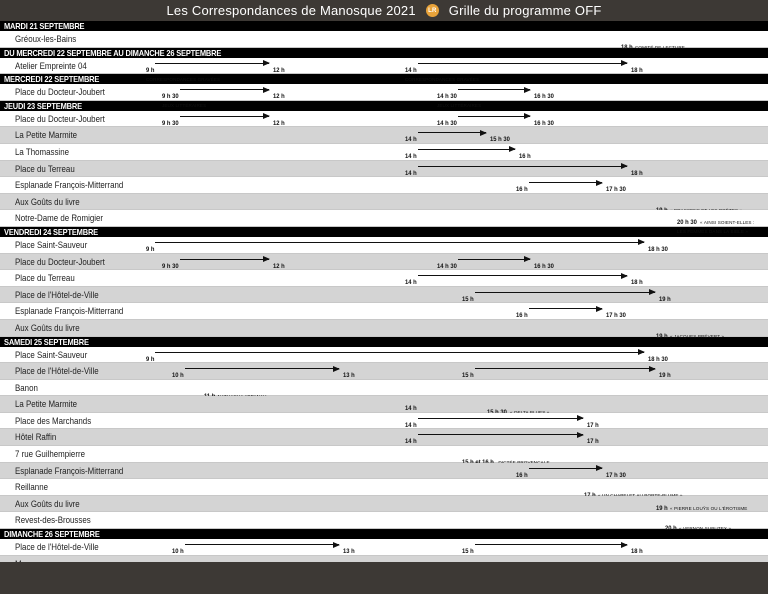 This screenshot has height=594, width=768. I want to click on footer-bar, so click(384, 578).